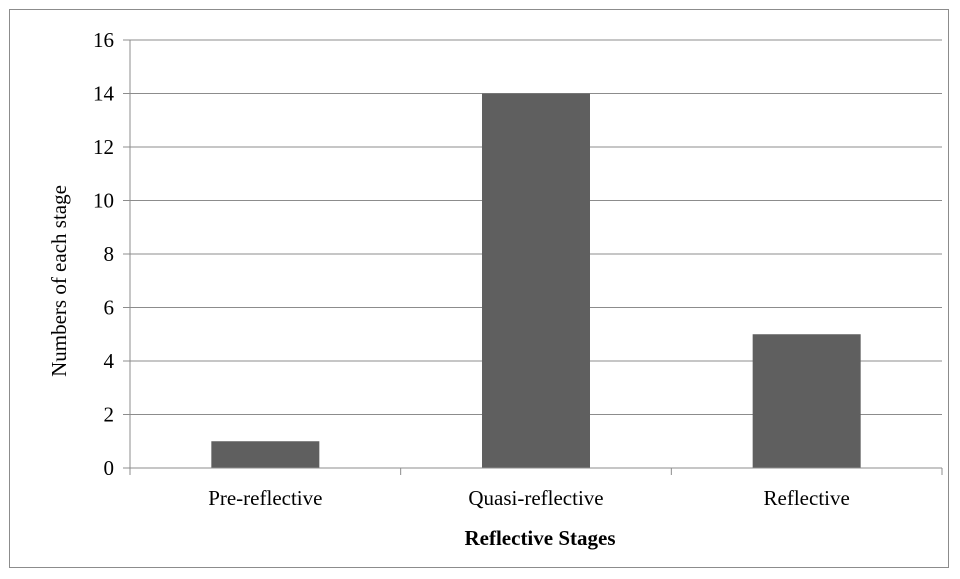 This screenshot has width=960, height=579. I want to click on x-tick-label: Pre-reflective, so click(265, 498).